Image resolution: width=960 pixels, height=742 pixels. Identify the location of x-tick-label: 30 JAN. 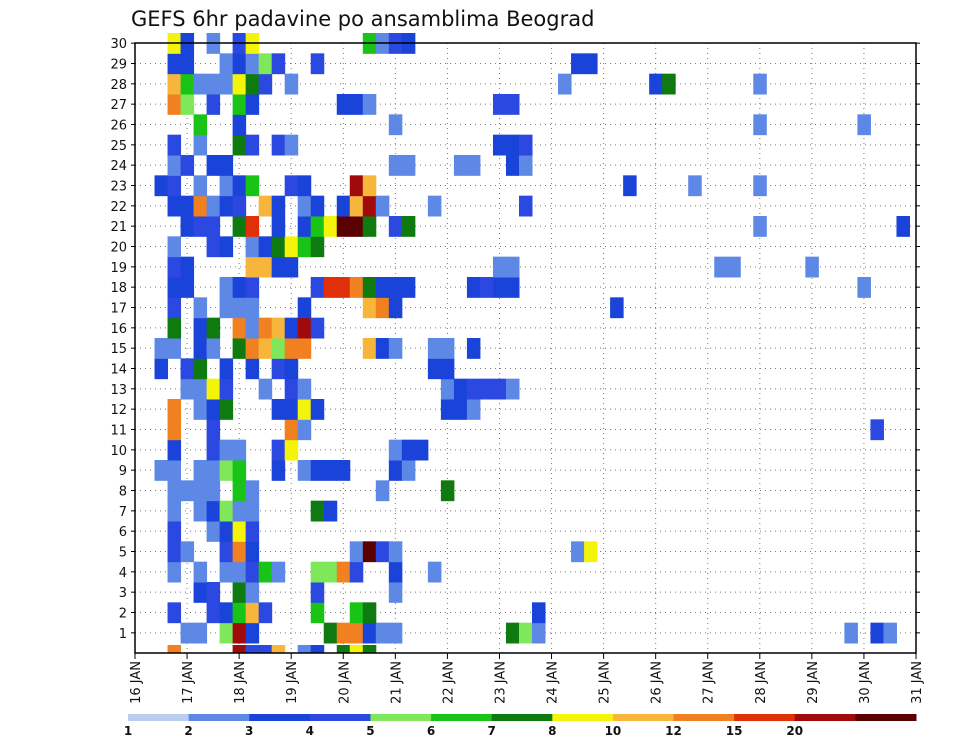
(865, 682).